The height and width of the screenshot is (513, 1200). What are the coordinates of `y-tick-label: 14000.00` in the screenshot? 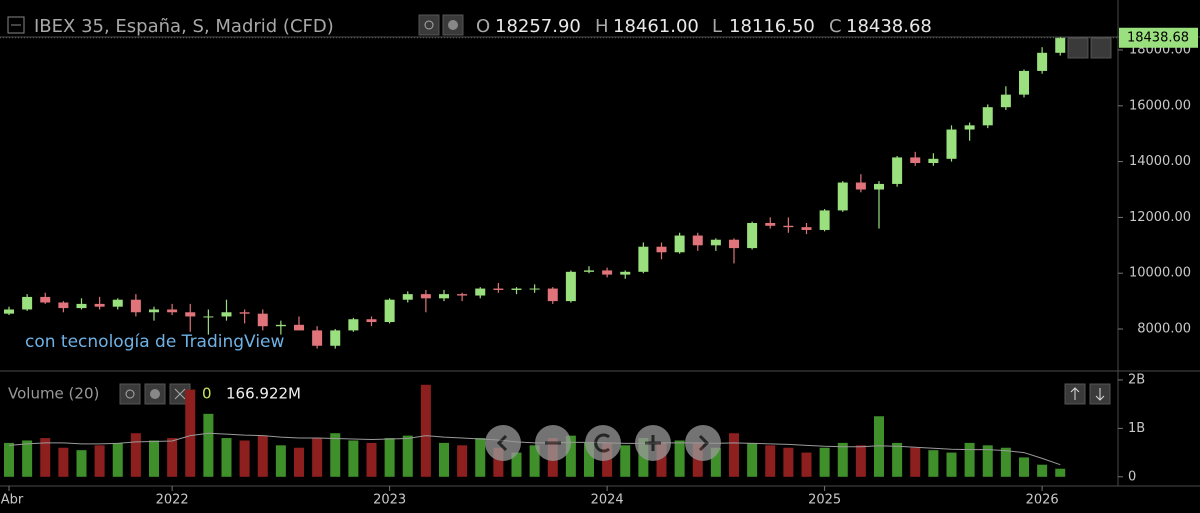 It's located at (1160, 161).